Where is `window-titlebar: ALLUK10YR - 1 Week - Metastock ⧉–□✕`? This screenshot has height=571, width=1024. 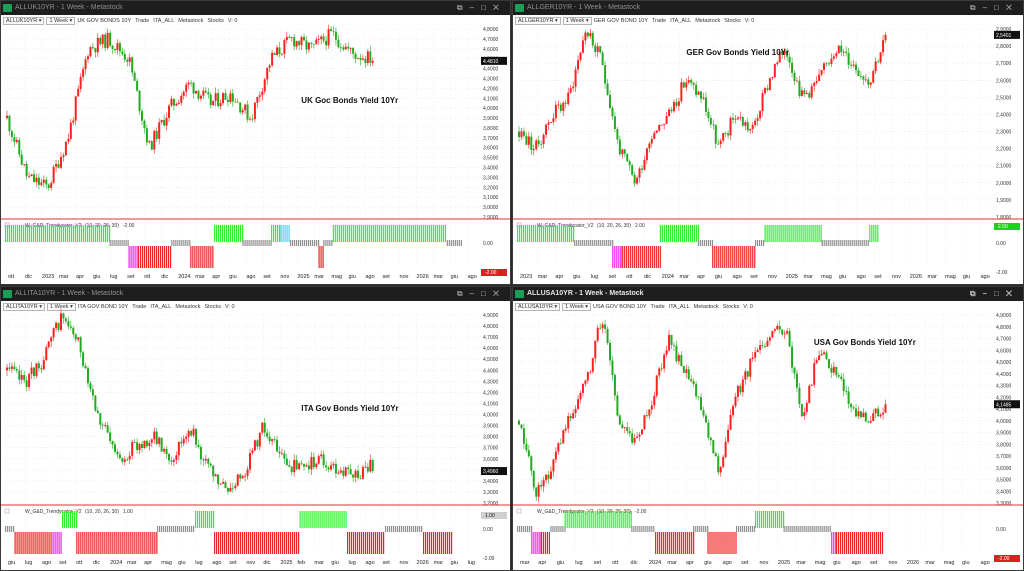 window-titlebar: ALLUK10YR - 1 Week - Metastock ⧉–□✕ is located at coordinates (255, 8).